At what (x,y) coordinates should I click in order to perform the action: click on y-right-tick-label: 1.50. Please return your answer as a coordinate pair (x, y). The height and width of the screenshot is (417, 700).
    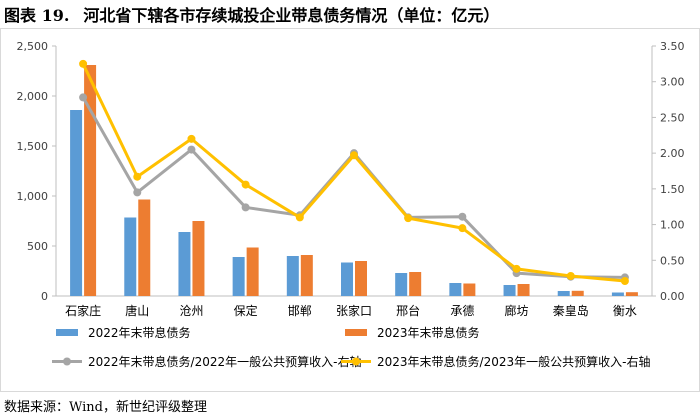
    Looking at the image, I should click on (672, 189).